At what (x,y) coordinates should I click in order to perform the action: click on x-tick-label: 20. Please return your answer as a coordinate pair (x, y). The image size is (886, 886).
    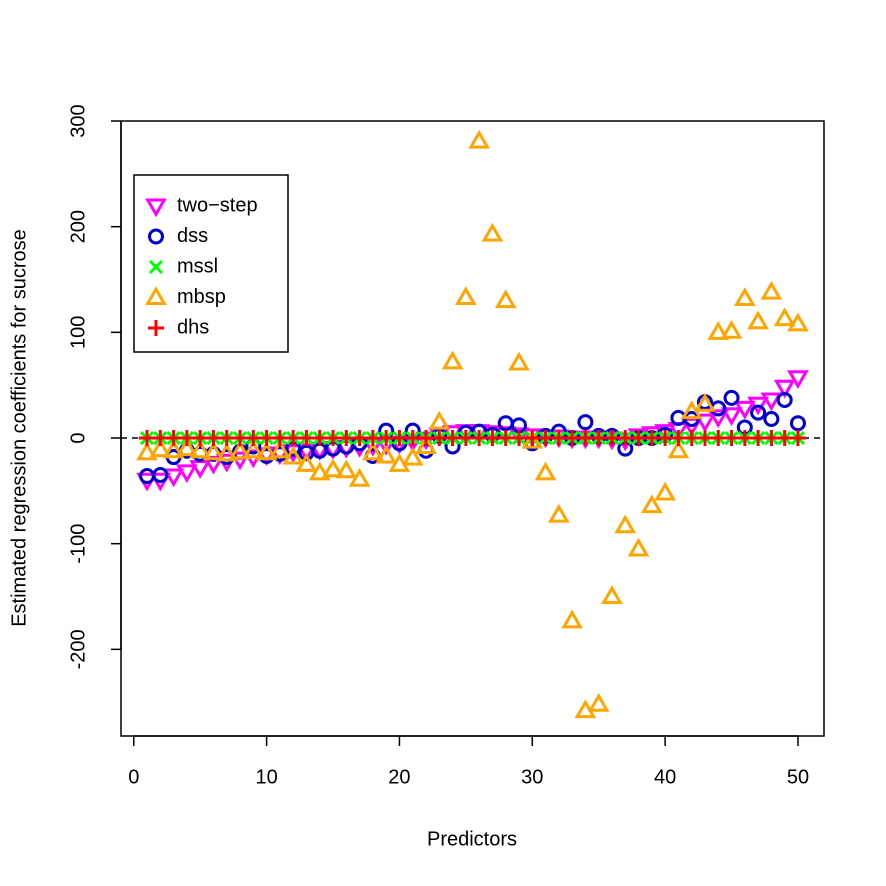
    Looking at the image, I should click on (399, 777).